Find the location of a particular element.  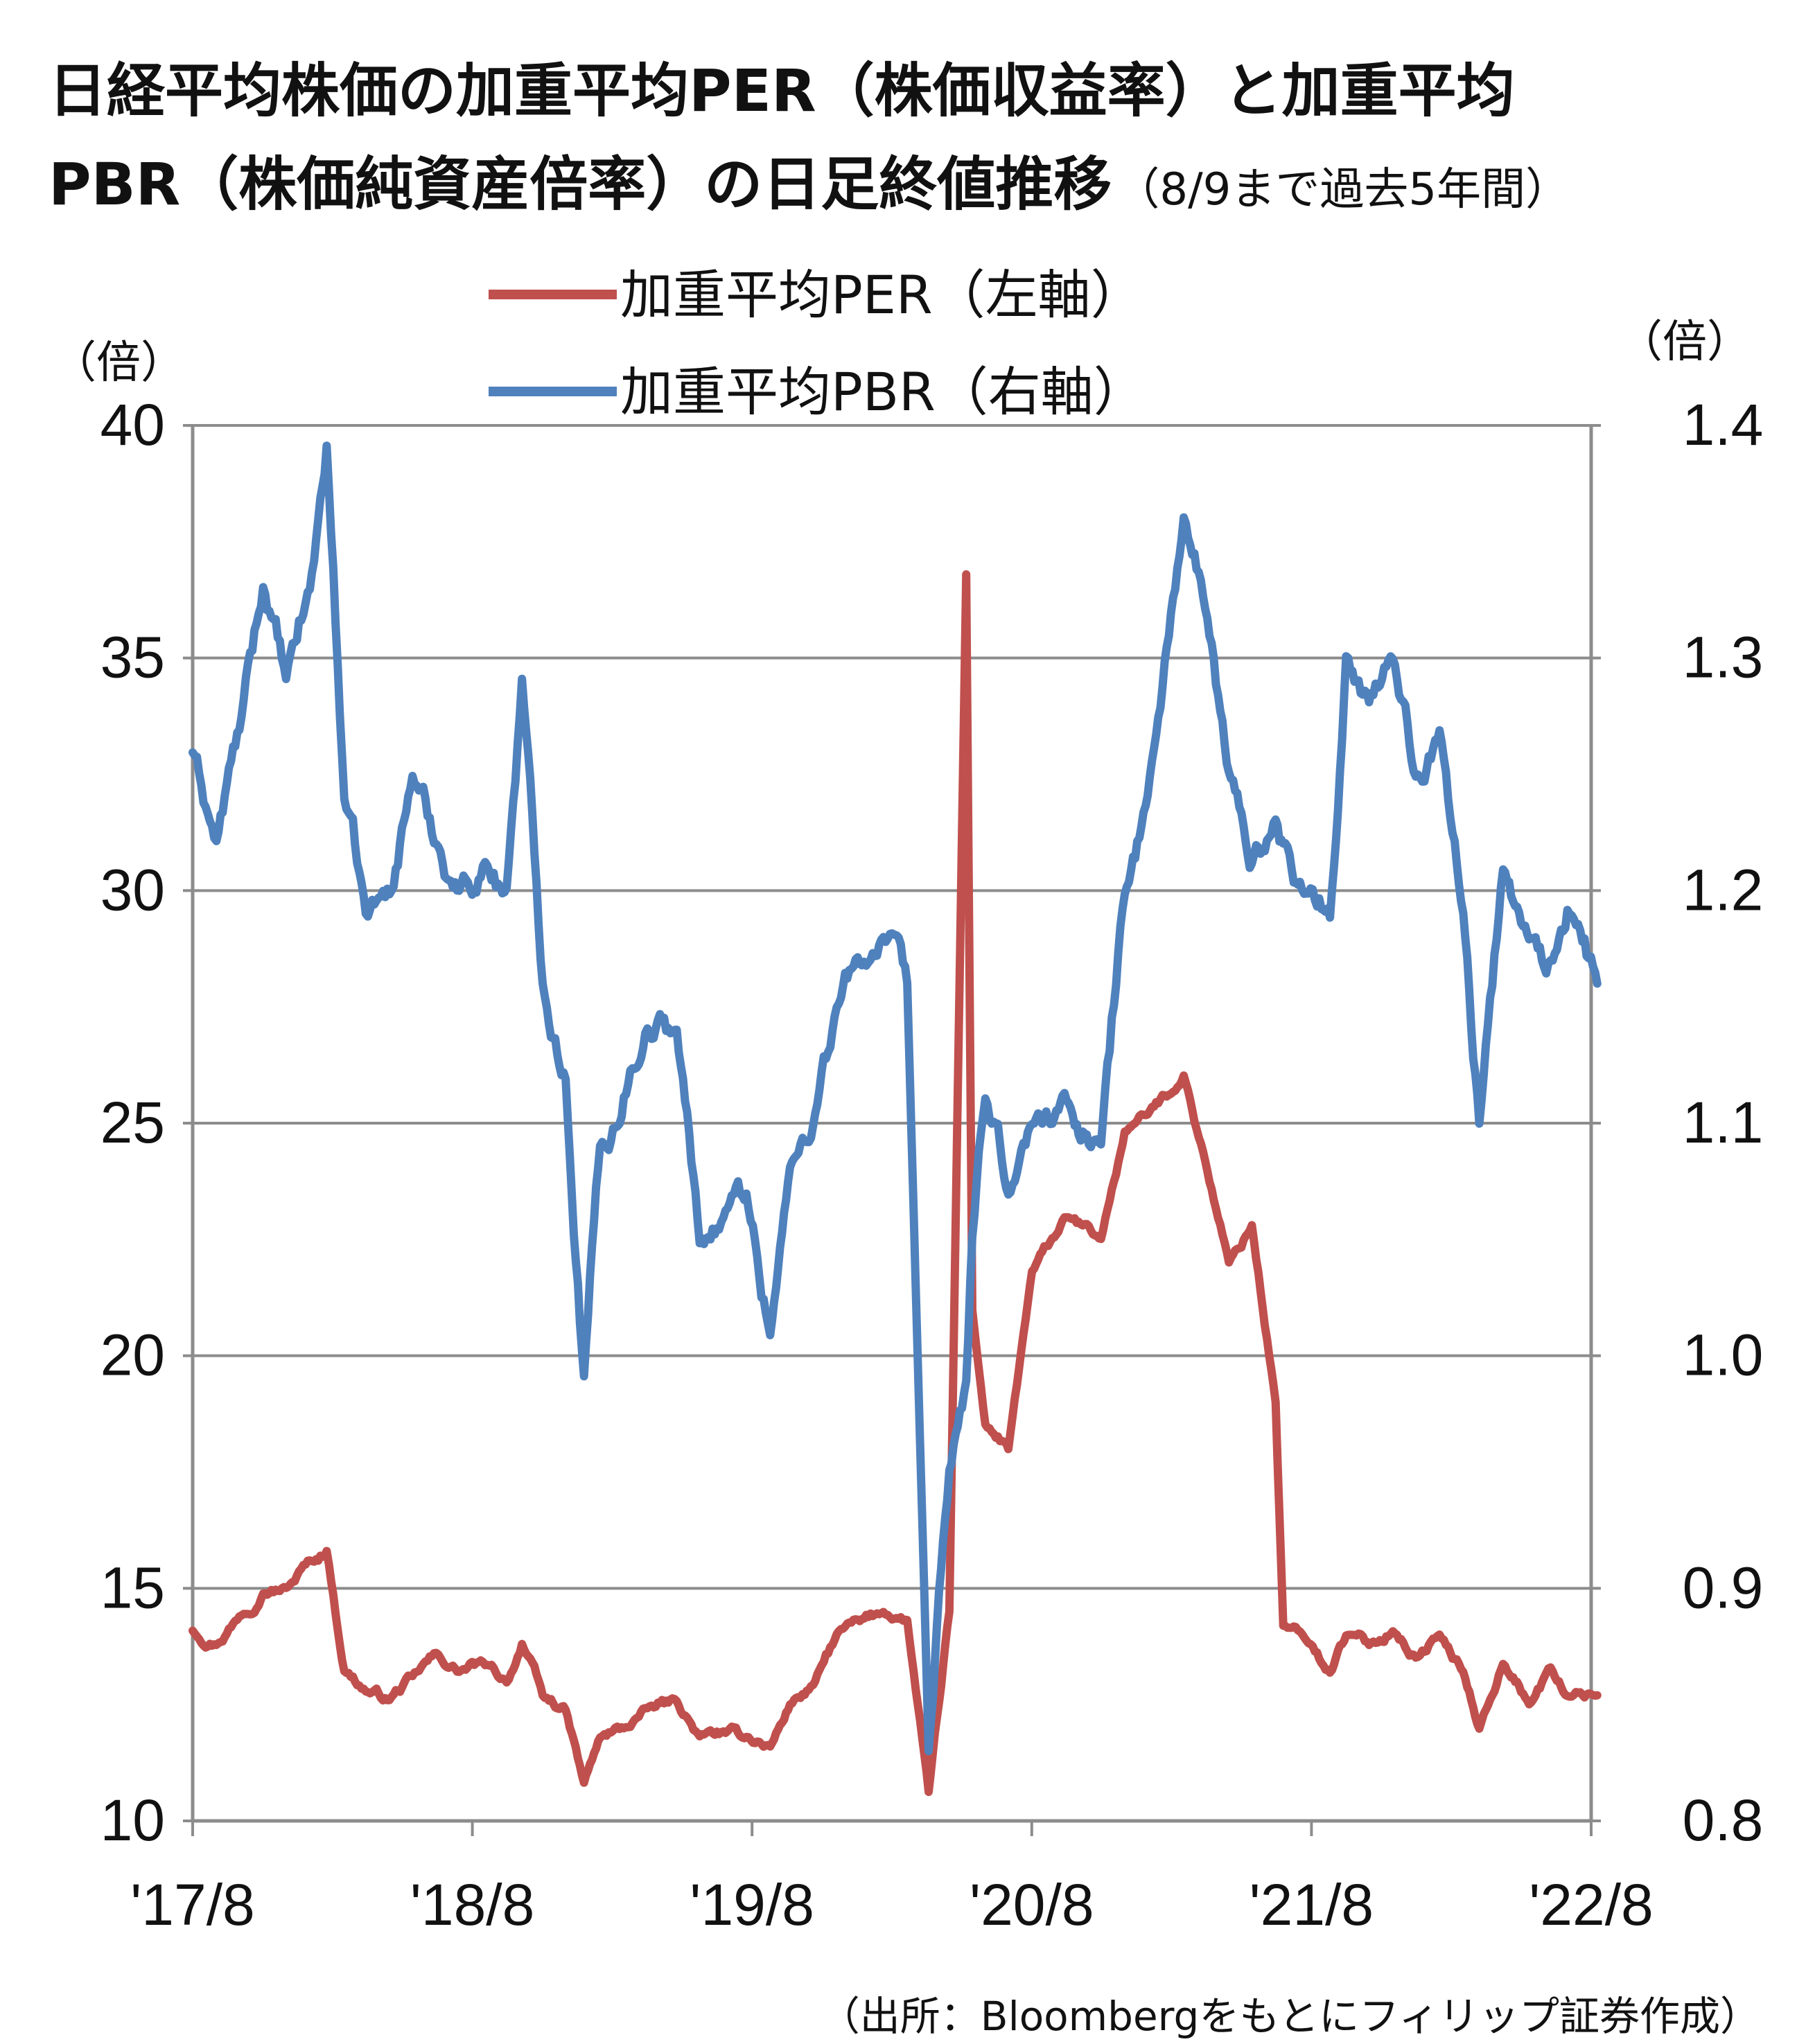

chart-title-line1: 日経平均株価の加重平均PER（株価収益率）と加重平均 is located at coordinates (782, 91).